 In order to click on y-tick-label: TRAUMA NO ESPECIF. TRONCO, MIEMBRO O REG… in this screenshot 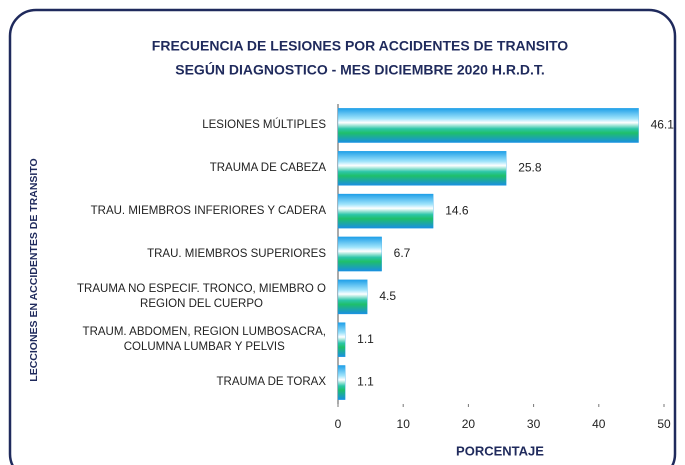, I will do `click(201, 296)`.